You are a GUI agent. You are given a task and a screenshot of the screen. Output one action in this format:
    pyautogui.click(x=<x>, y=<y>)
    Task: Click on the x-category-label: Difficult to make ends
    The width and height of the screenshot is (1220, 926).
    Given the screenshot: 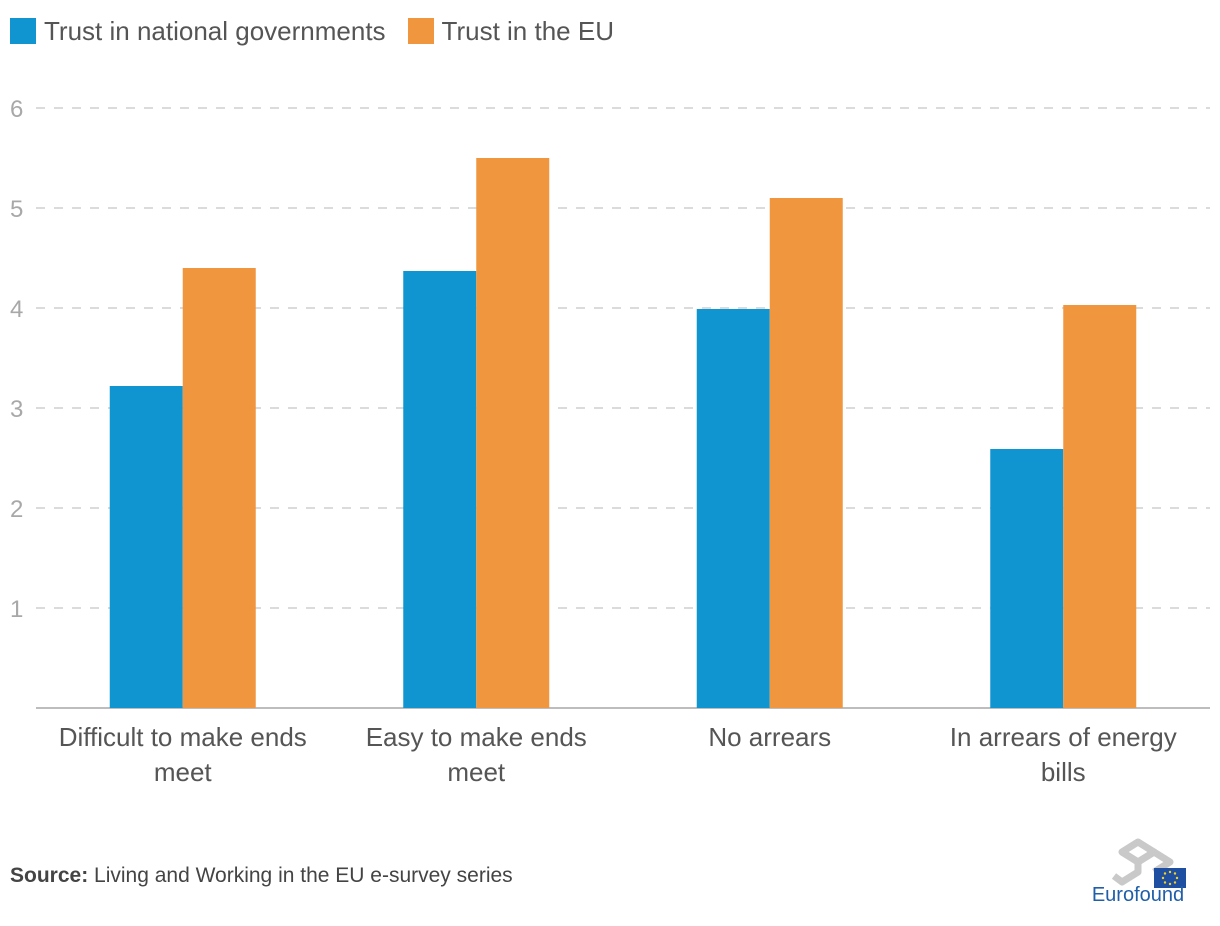 What is the action you would take?
    pyautogui.click(x=183, y=737)
    